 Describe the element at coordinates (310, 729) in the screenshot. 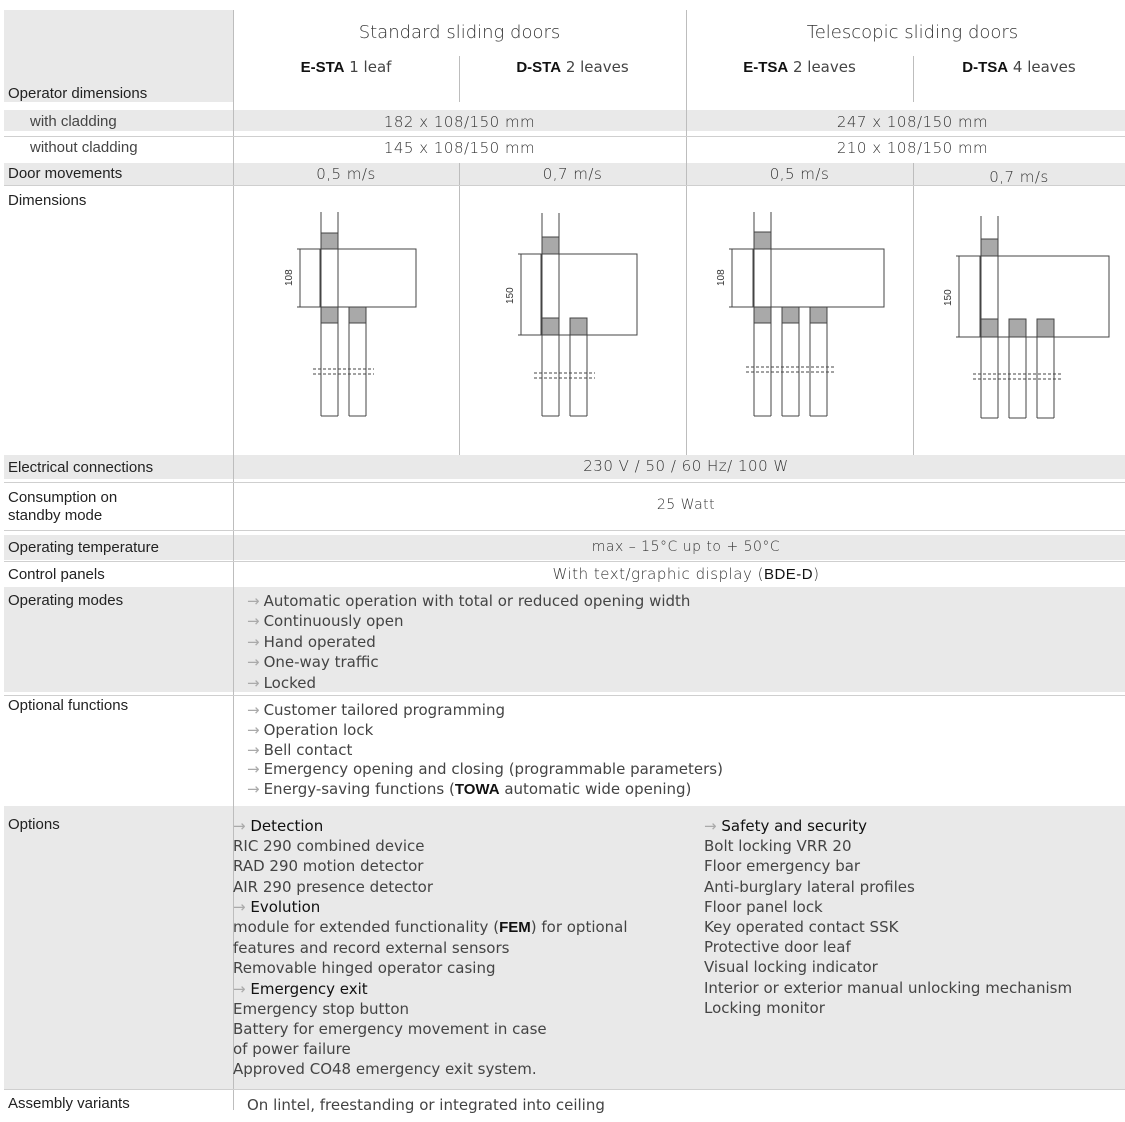

I see `list-item: → Operation lock` at that location.